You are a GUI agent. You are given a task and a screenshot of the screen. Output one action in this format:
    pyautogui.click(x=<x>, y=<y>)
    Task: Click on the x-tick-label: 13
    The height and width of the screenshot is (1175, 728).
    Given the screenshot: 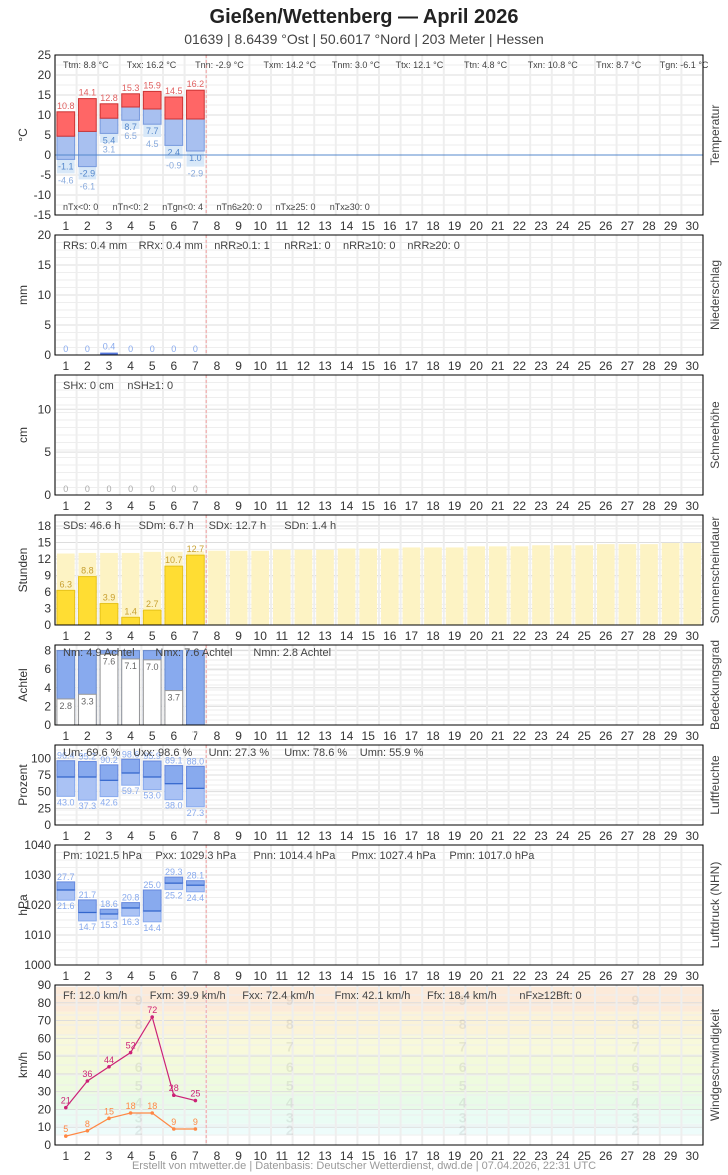 What is the action you would take?
    pyautogui.click(x=325, y=636)
    